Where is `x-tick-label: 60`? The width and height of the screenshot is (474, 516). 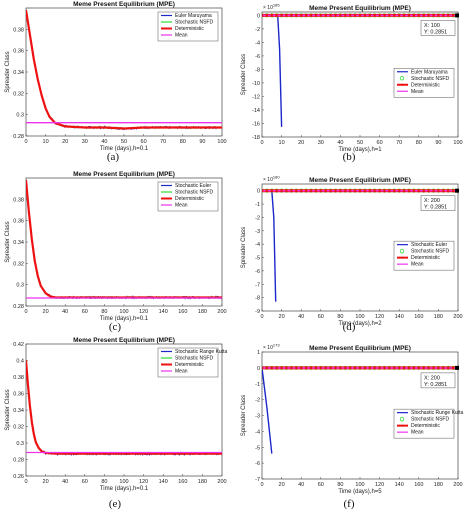 x-tick-label: 60 is located at coordinates (321, 317).